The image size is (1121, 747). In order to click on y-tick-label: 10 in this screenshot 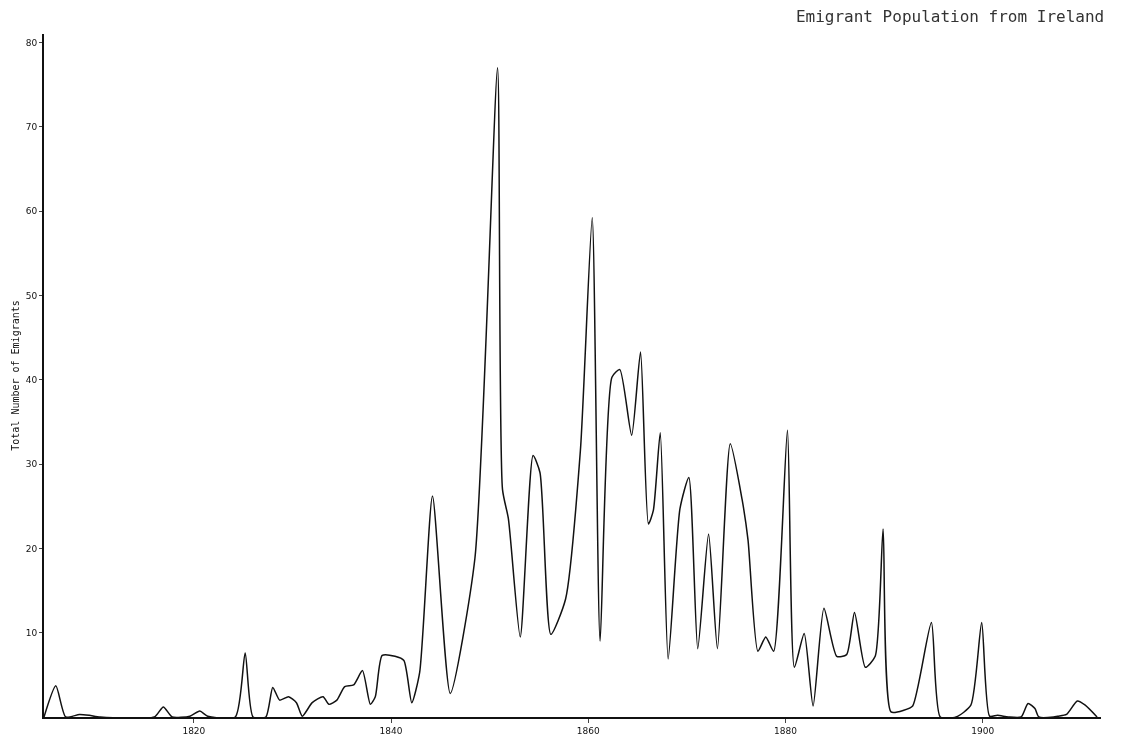, I will do `click(31, 632)`.